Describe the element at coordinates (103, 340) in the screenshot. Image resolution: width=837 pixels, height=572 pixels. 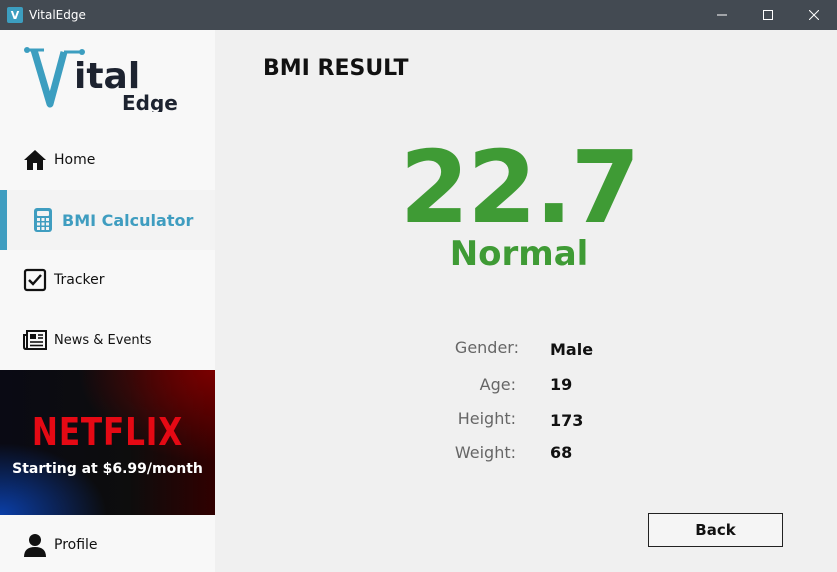
I see `sidebar-item-label: News & Events` at that location.